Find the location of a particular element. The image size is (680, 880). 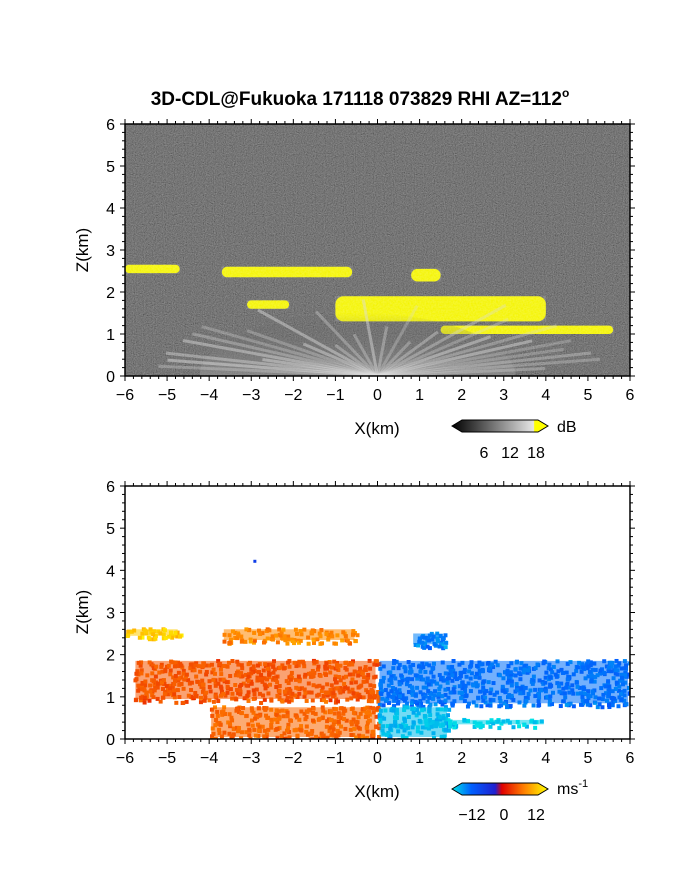

x-tick-label: −5 is located at coordinates (167, 395).